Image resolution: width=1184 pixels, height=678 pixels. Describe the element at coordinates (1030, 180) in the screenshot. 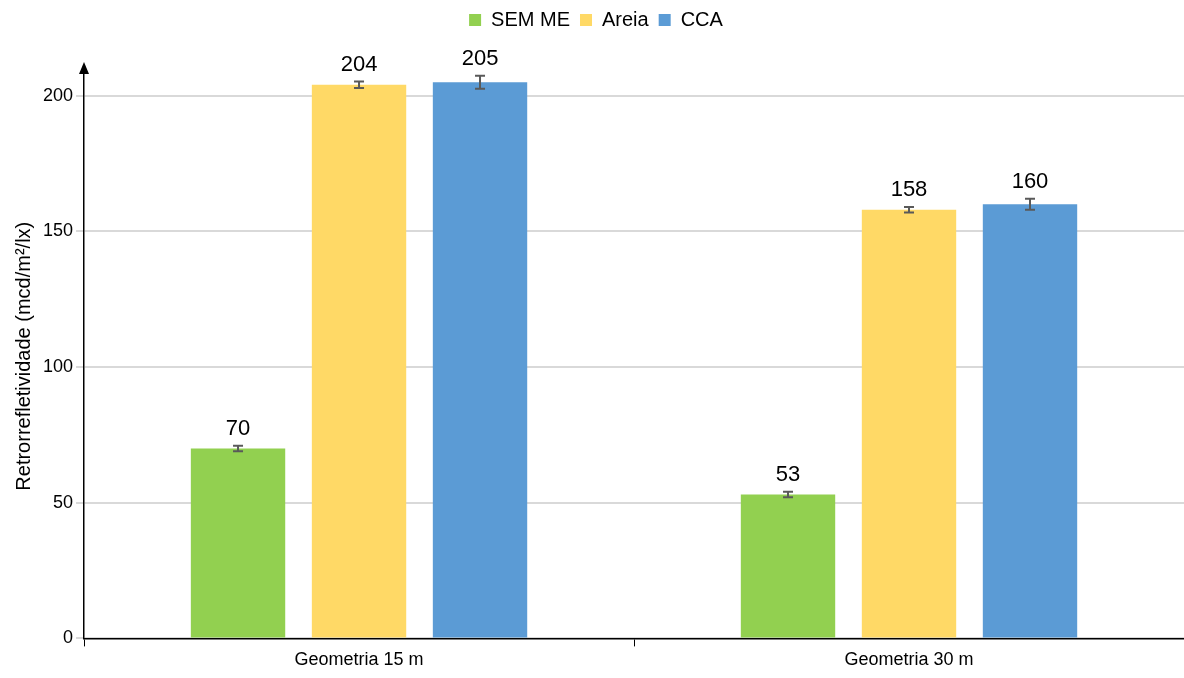

I see `data-label: 160` at that location.